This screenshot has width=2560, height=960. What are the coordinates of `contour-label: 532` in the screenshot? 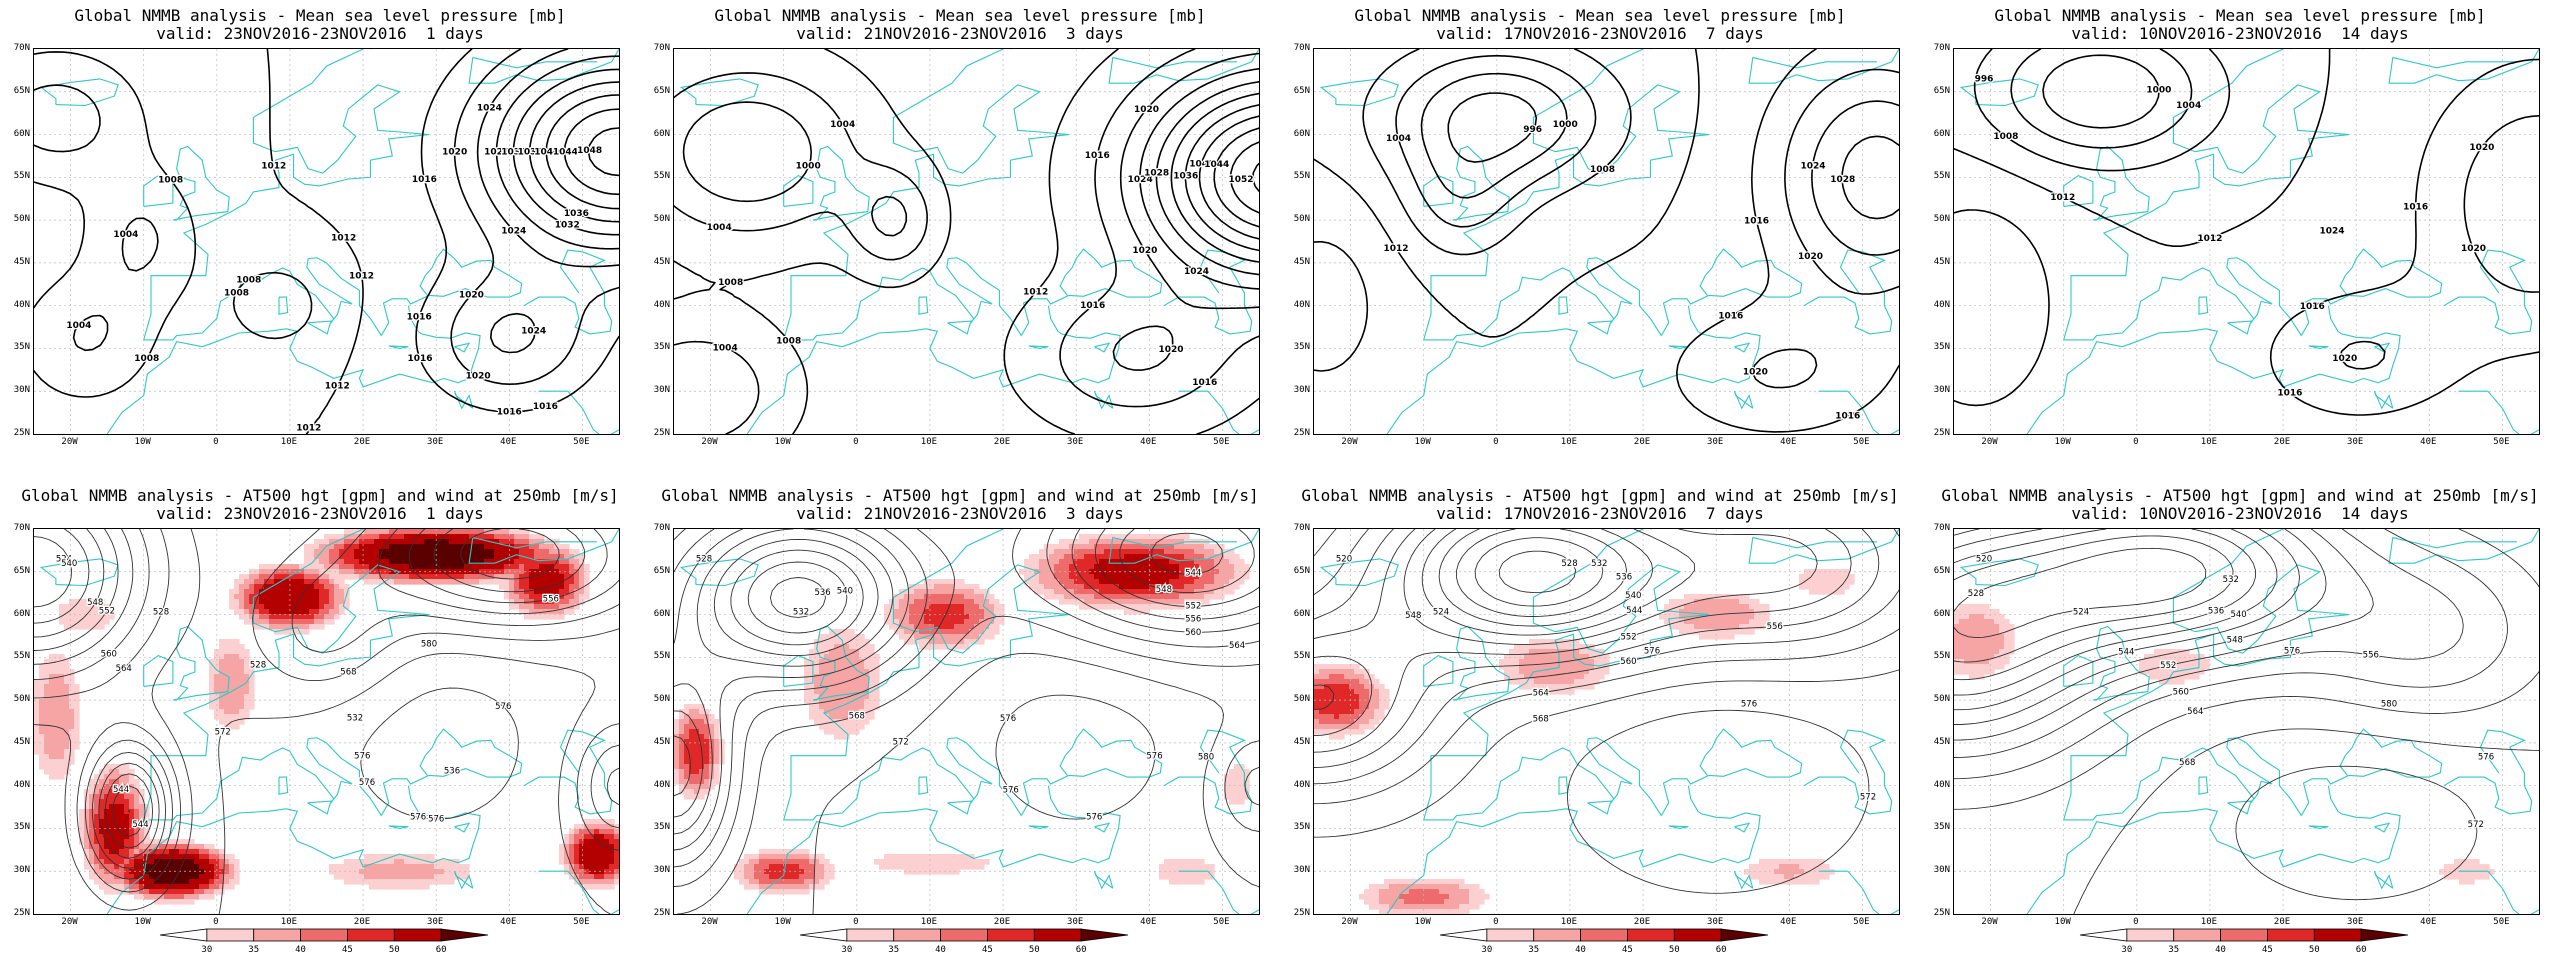 It's located at (1599, 564).